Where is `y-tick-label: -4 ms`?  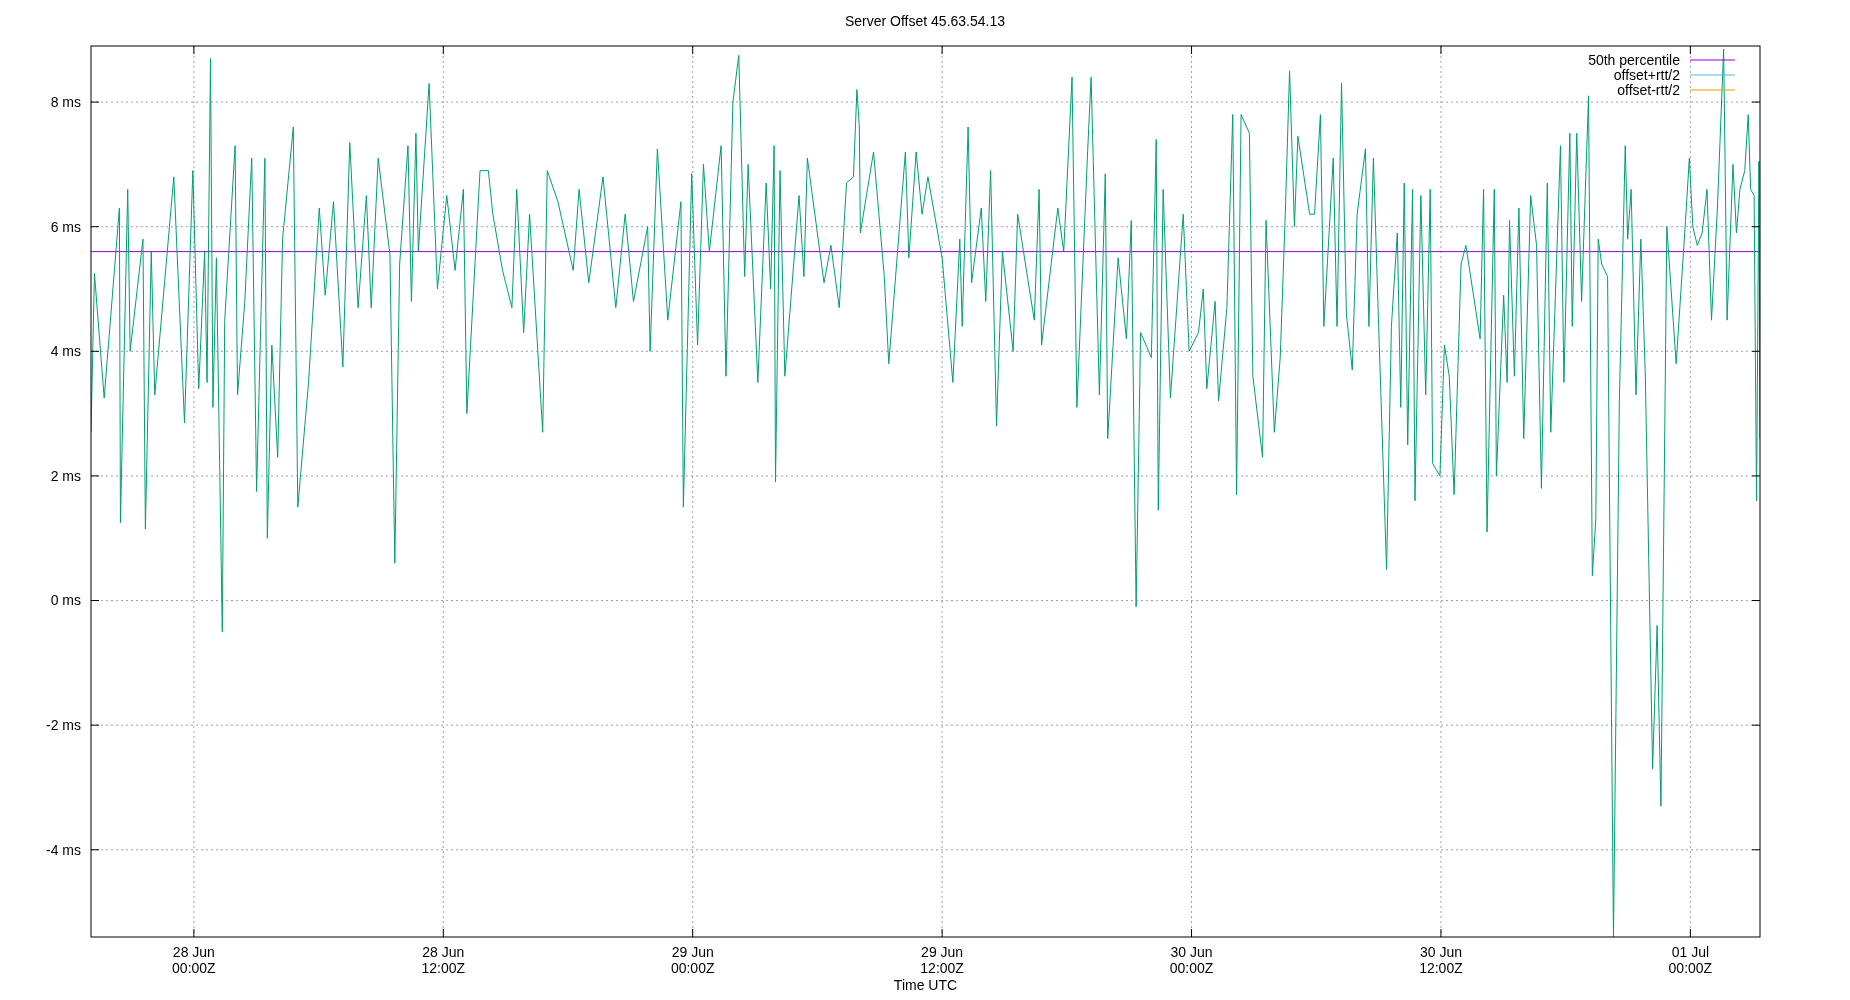
y-tick-label: -4 ms is located at coordinates (63, 849).